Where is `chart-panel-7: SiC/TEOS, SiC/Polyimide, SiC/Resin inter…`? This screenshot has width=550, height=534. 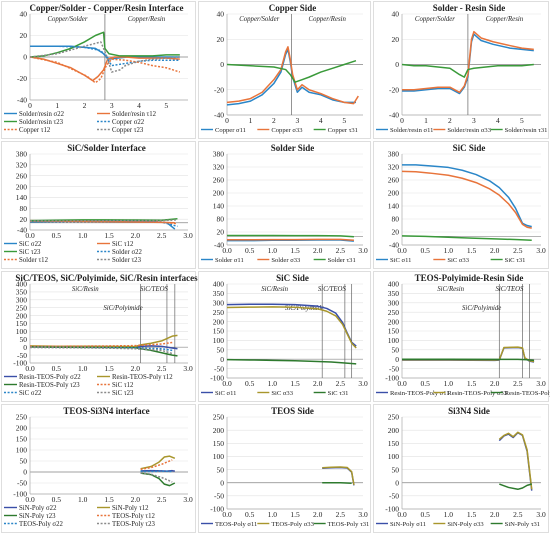 chart-panel-7: SiC/TEOS, SiC/Polyimide, SiC/Resin inter… is located at coordinates (99, 336).